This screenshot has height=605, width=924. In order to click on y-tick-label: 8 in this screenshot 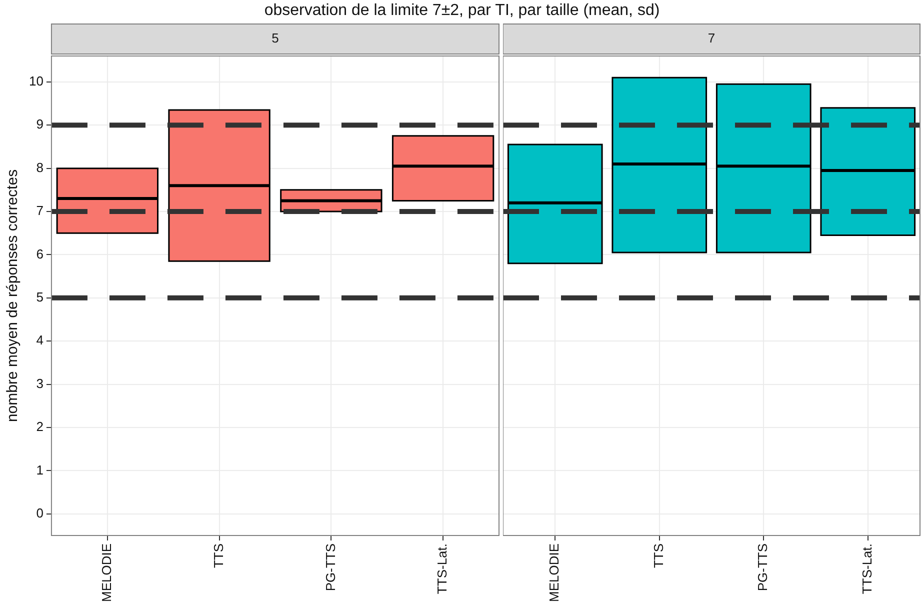, I will do `click(40, 167)`.